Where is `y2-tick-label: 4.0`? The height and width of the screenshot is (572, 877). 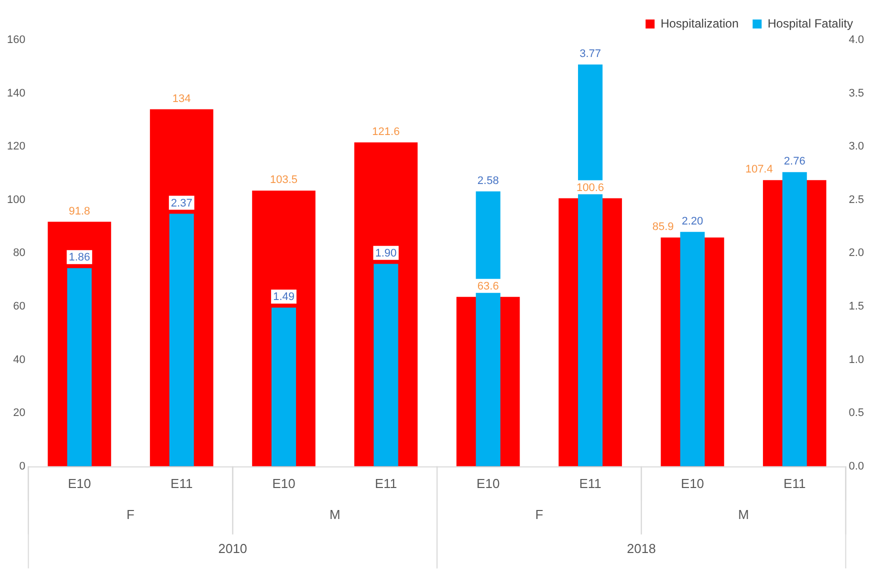
y2-tick-label: 4.0 is located at coordinates (856, 40).